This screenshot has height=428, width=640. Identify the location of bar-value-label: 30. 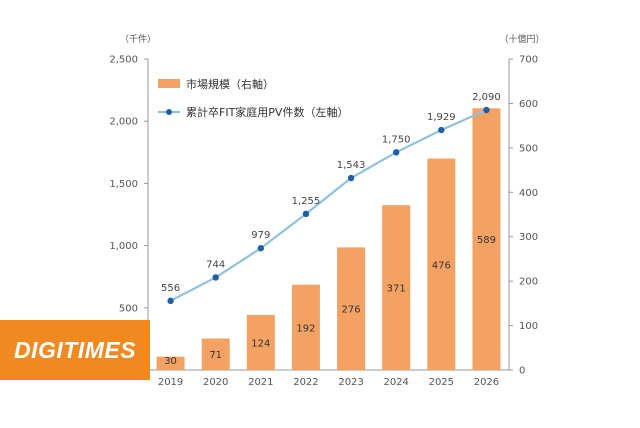
(170, 361).